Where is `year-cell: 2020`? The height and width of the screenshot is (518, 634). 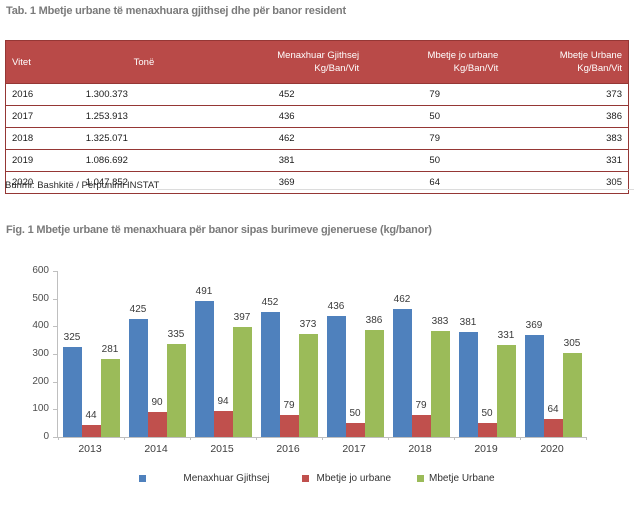 year-cell: 2020 is located at coordinates (42, 182).